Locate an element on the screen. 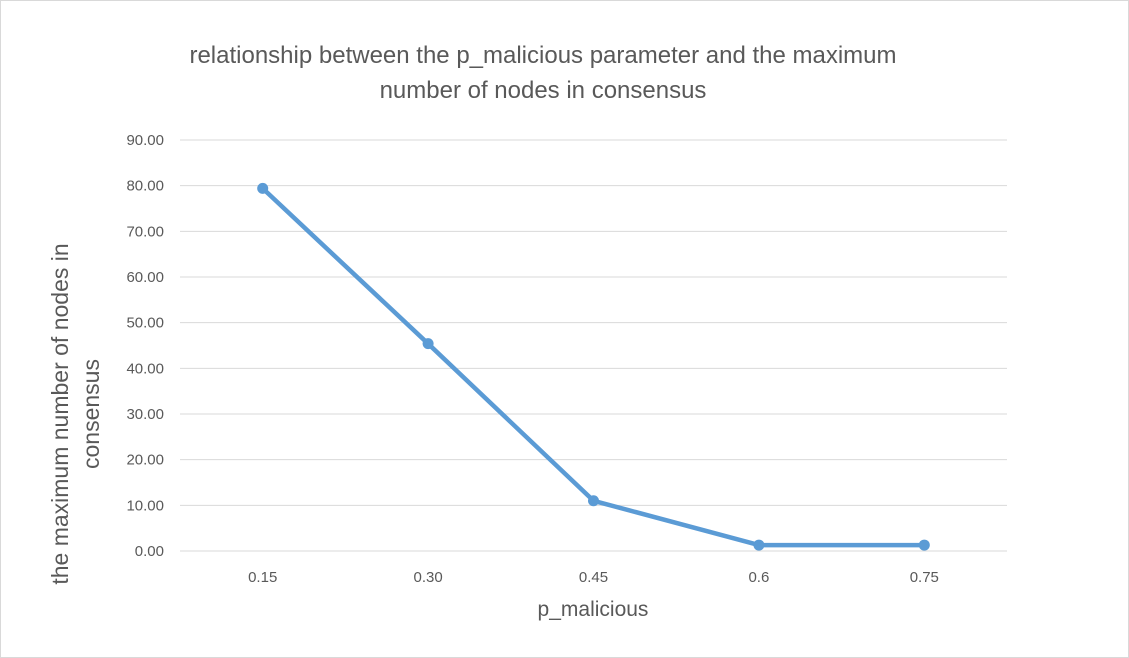 This screenshot has width=1129, height=658. x-tick-label: 0.45 is located at coordinates (593, 577).